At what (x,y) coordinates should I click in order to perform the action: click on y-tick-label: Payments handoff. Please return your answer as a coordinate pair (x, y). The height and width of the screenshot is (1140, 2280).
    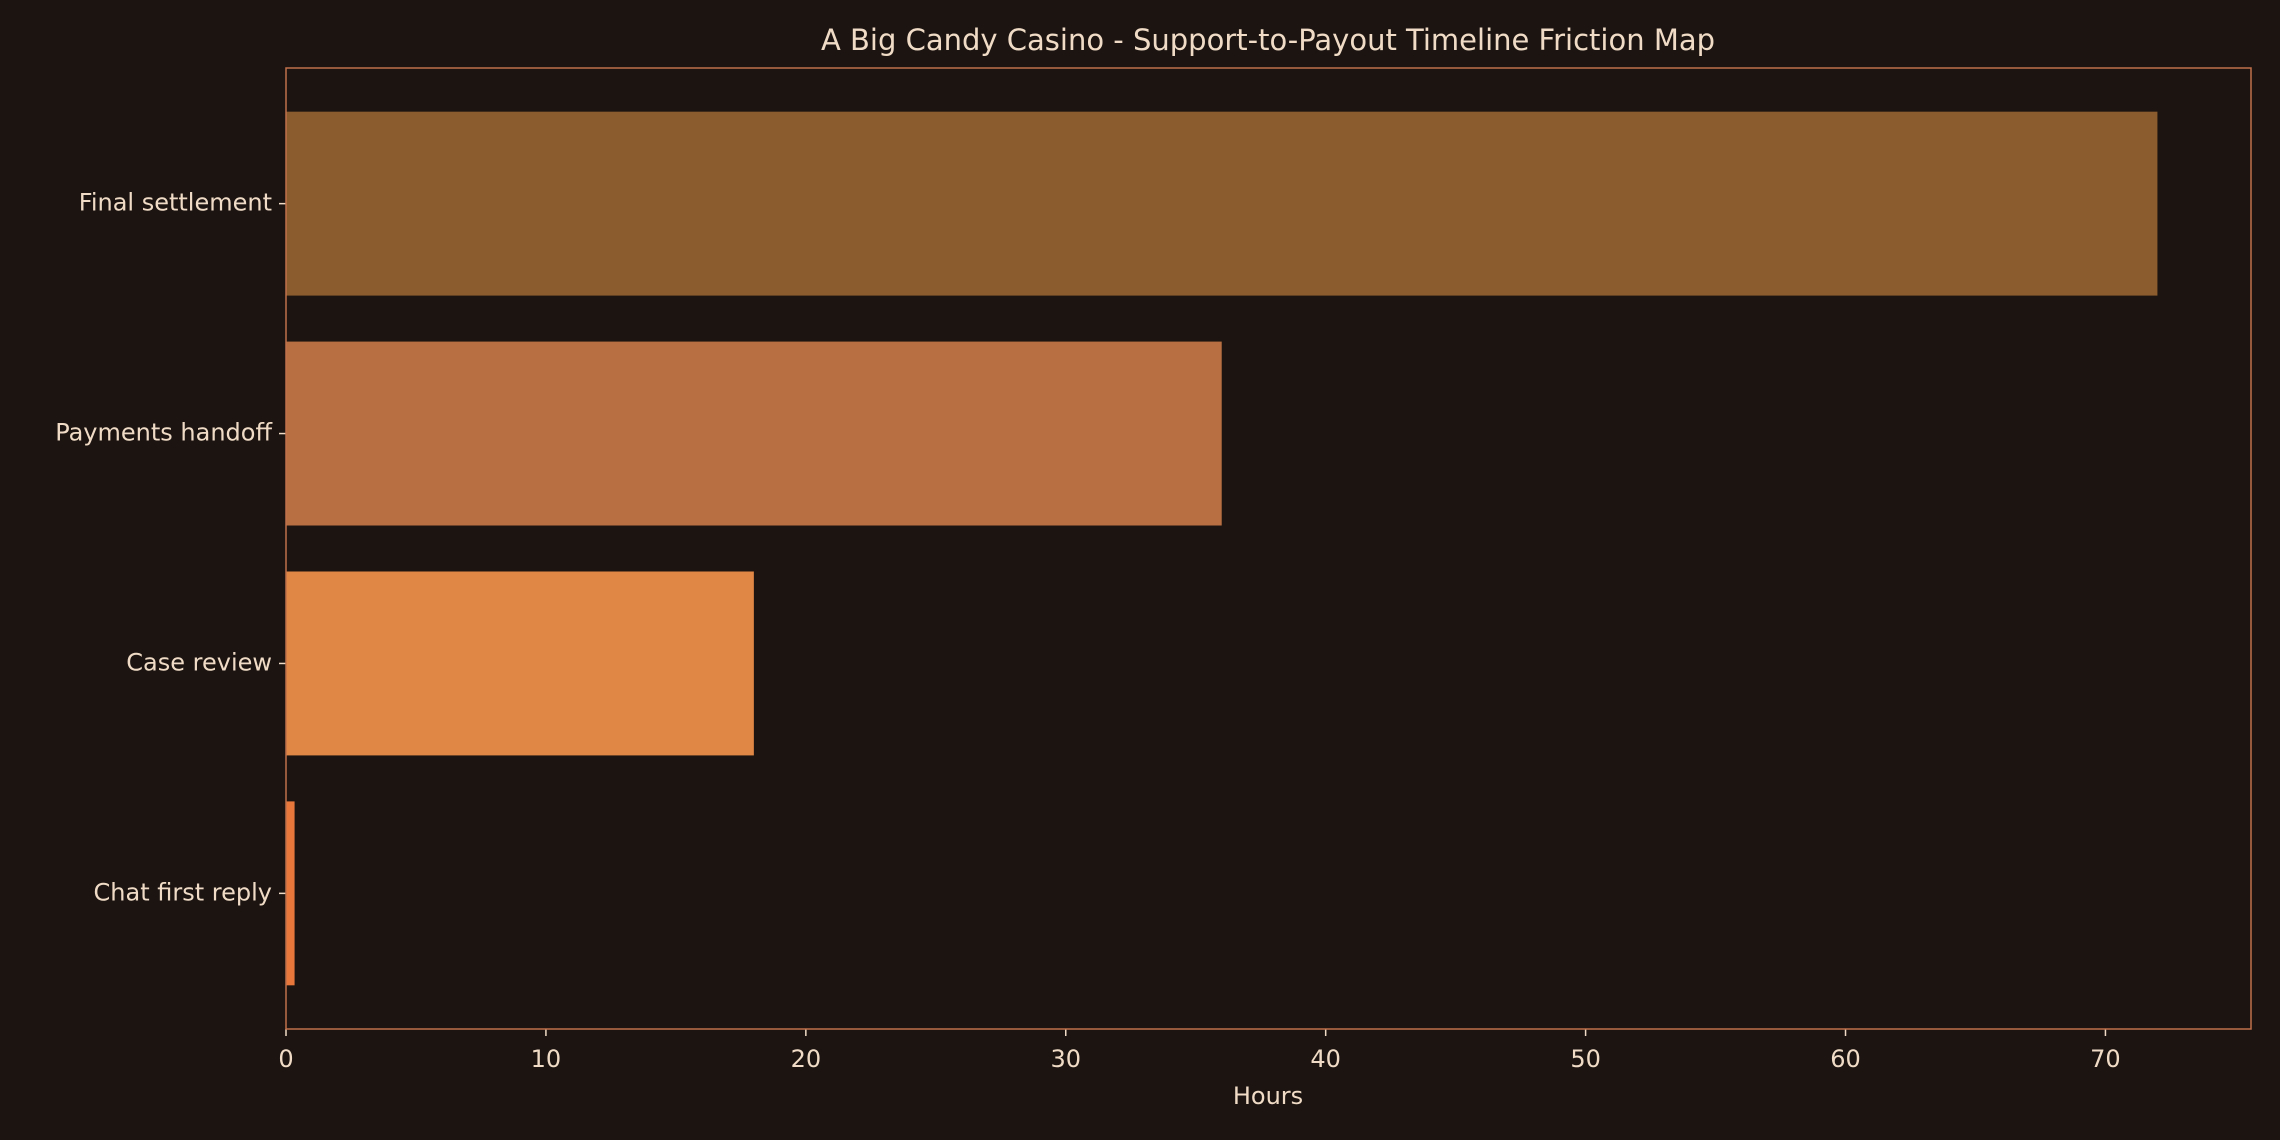
    Looking at the image, I should click on (163, 433).